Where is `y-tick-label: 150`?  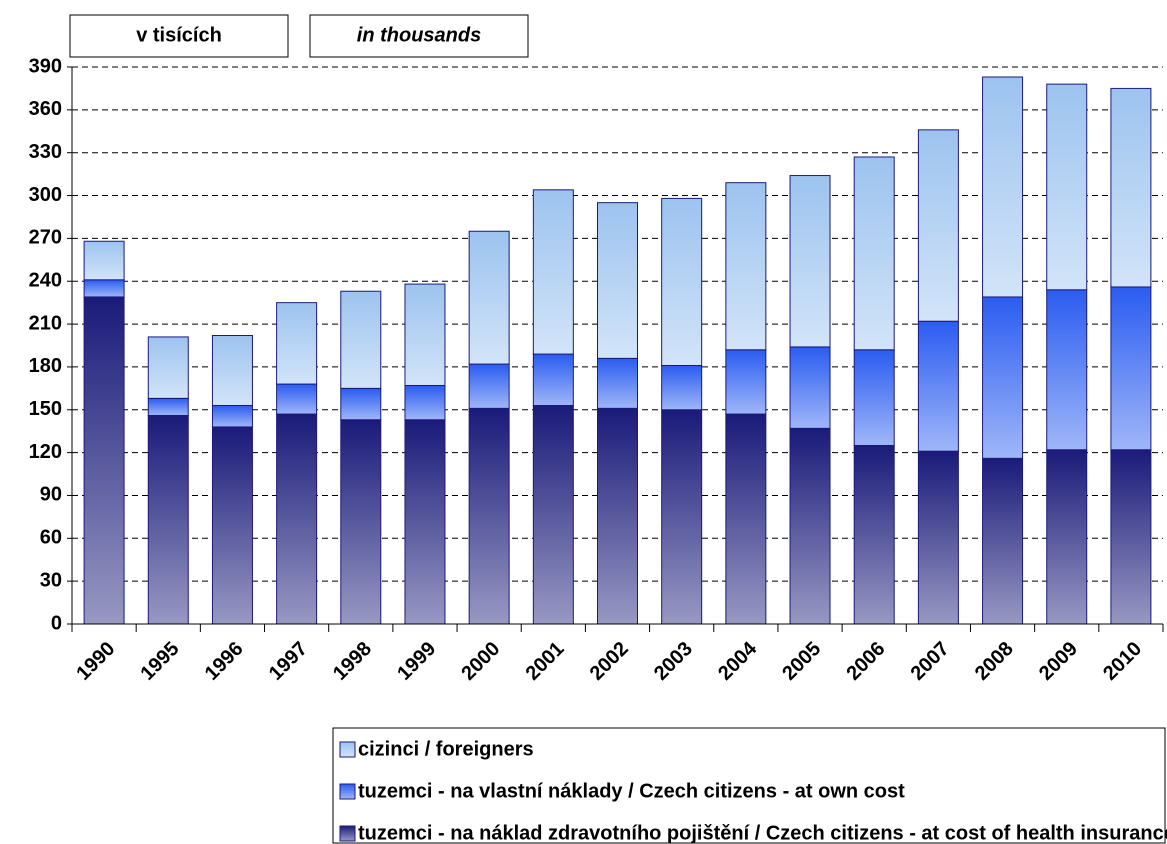
y-tick-label: 150 is located at coordinates (45, 409).